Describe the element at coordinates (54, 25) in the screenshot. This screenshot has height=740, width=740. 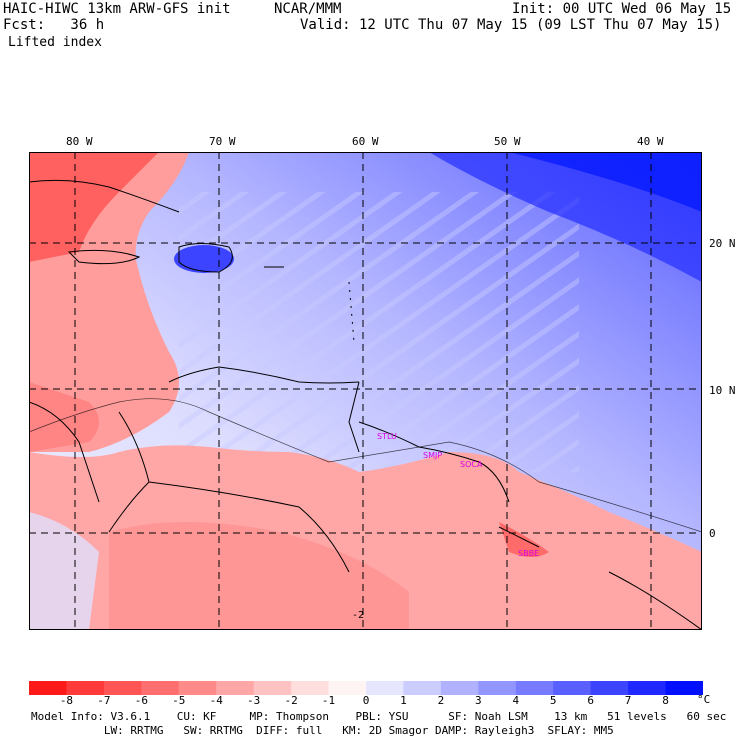
I see `forecast-hour: Fcst: 36 h` at that location.